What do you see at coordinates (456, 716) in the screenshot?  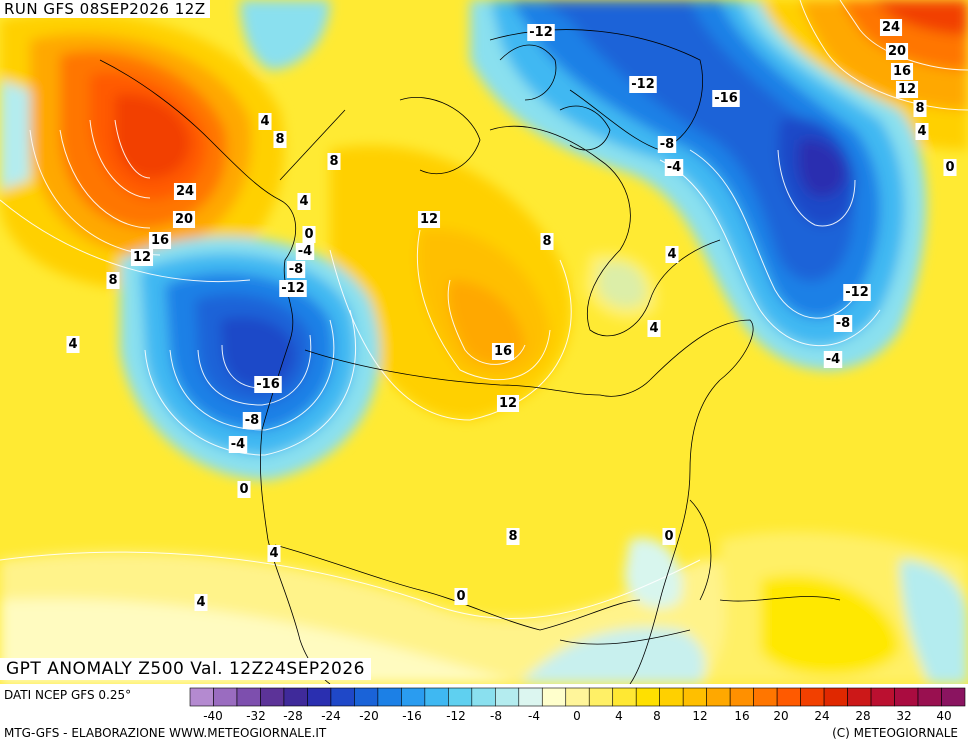 I see `legend-tick-label: -12` at bounding box center [456, 716].